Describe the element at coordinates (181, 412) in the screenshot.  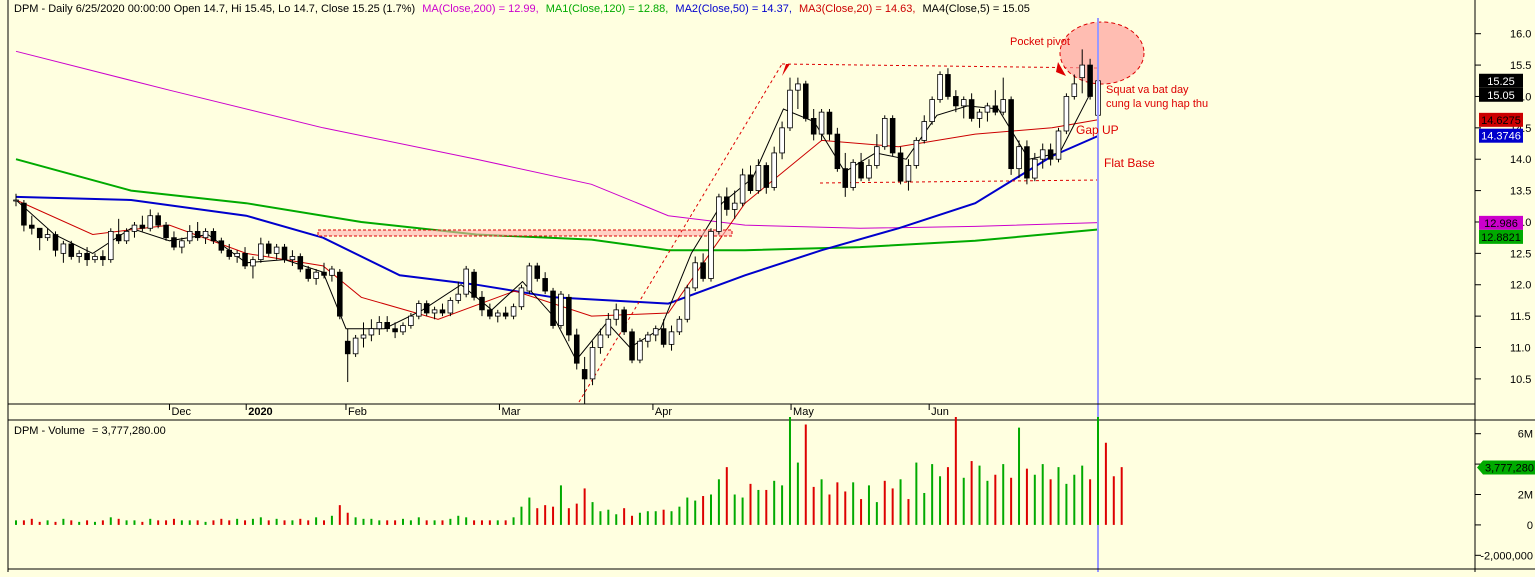
I see `time-tick-label: Dec` at that location.